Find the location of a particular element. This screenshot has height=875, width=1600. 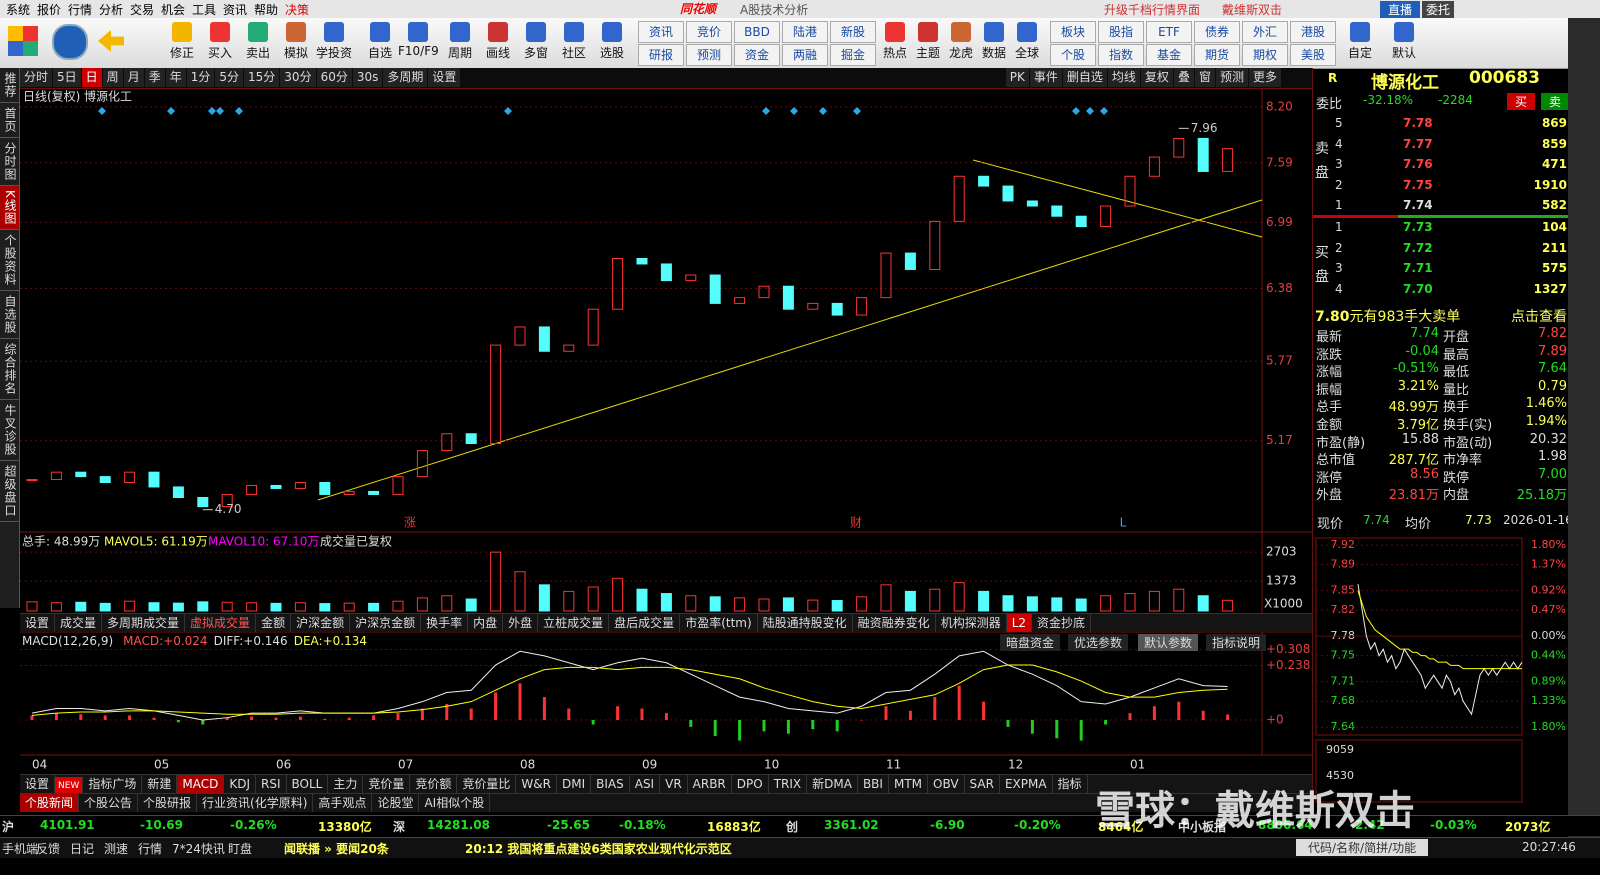

indicator-tab: 陆股通持股变化 is located at coordinates (805, 623).